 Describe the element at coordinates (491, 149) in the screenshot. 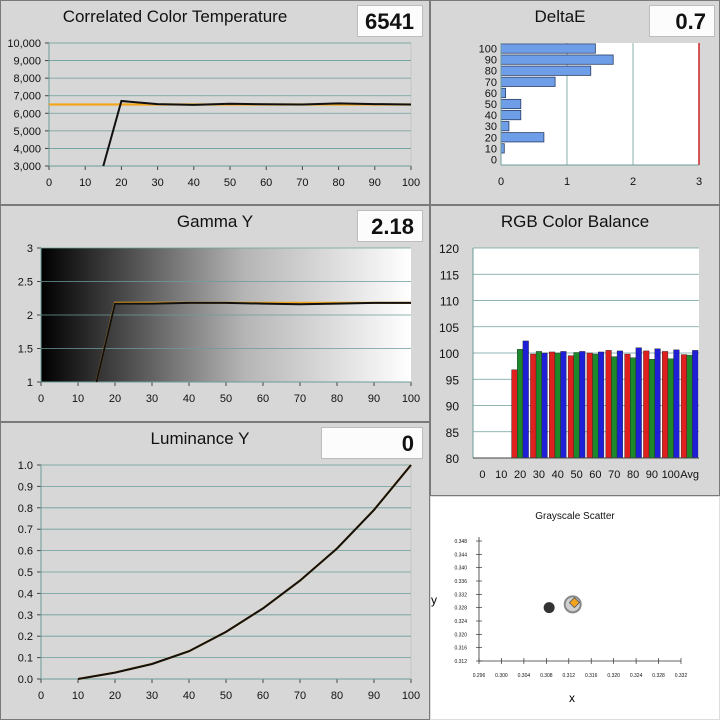

I see `y-tick-label: 10` at that location.